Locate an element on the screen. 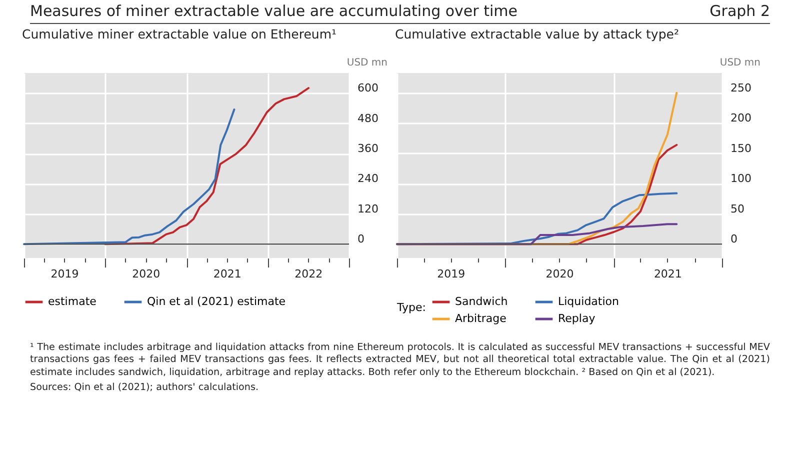 This screenshot has width=800, height=453. y-tick-label: 200 is located at coordinates (741, 118).